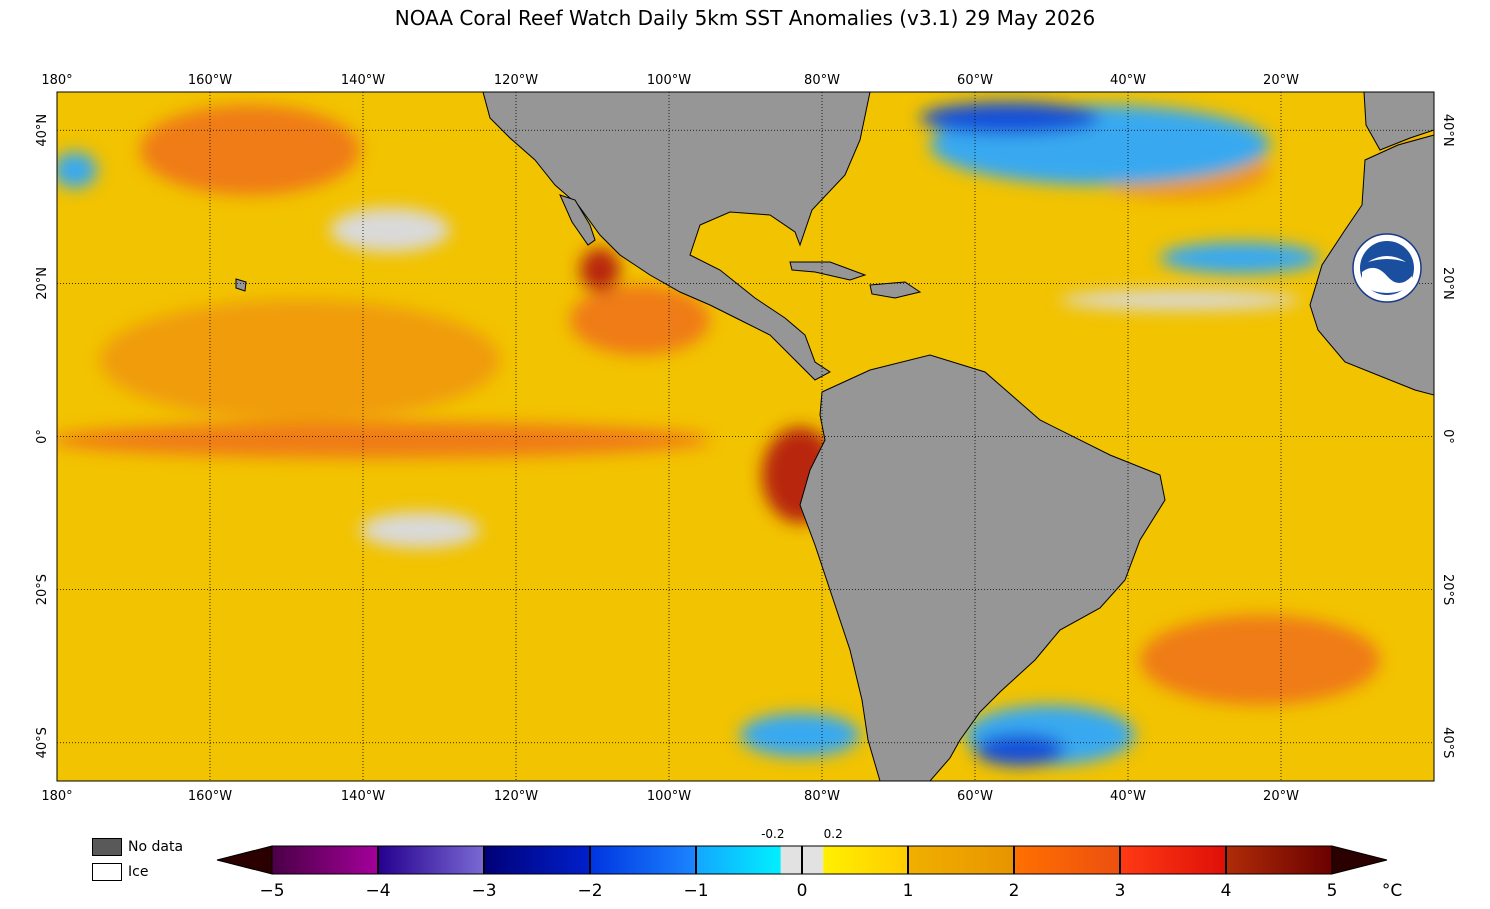  Describe the element at coordinates (822, 794) in the screenshot. I see `lon-tick-label-bottom: 80°W` at that location.